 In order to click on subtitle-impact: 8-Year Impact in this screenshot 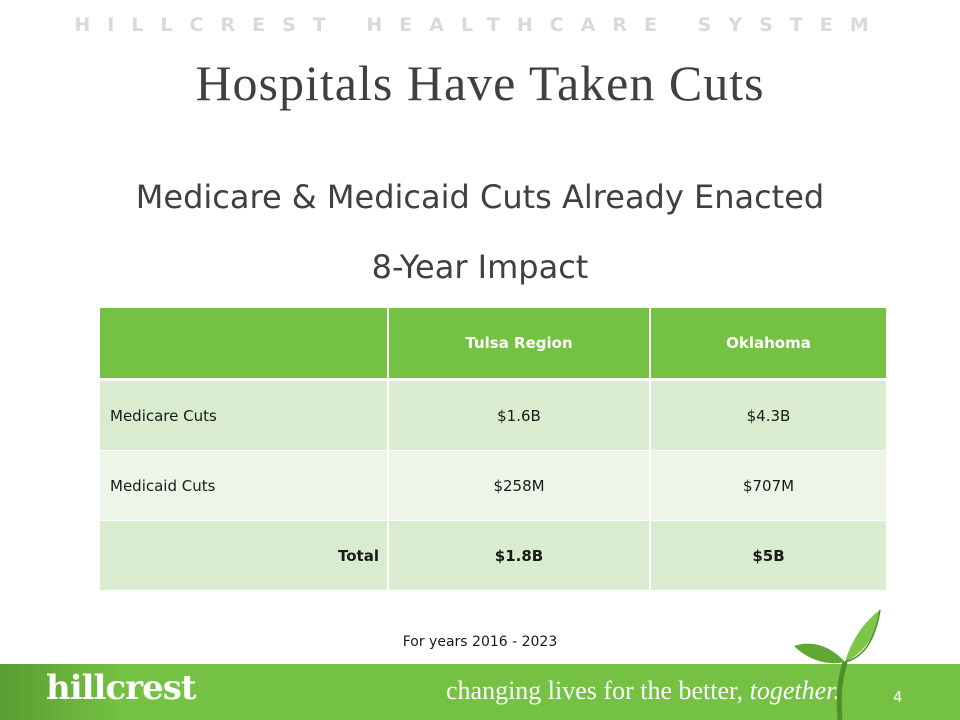, I will do `click(480, 267)`.